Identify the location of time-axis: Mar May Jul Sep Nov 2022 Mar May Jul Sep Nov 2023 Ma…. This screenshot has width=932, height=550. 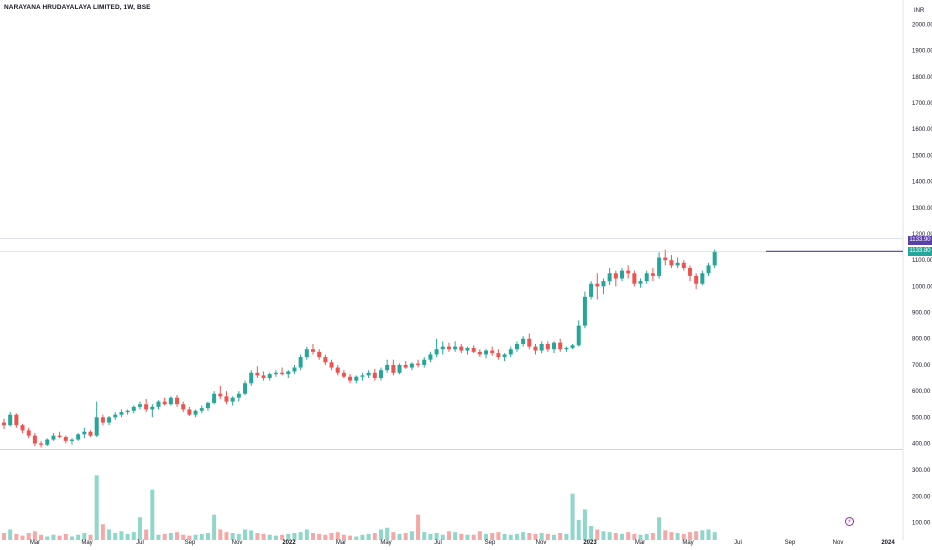
(463, 543).